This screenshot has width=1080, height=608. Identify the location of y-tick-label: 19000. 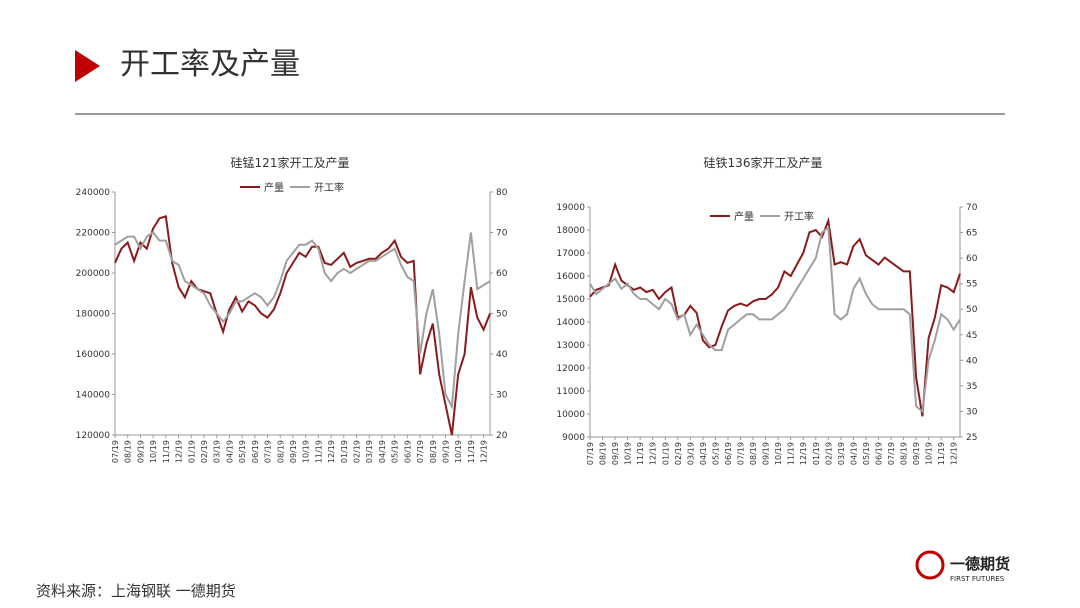
(570, 208).